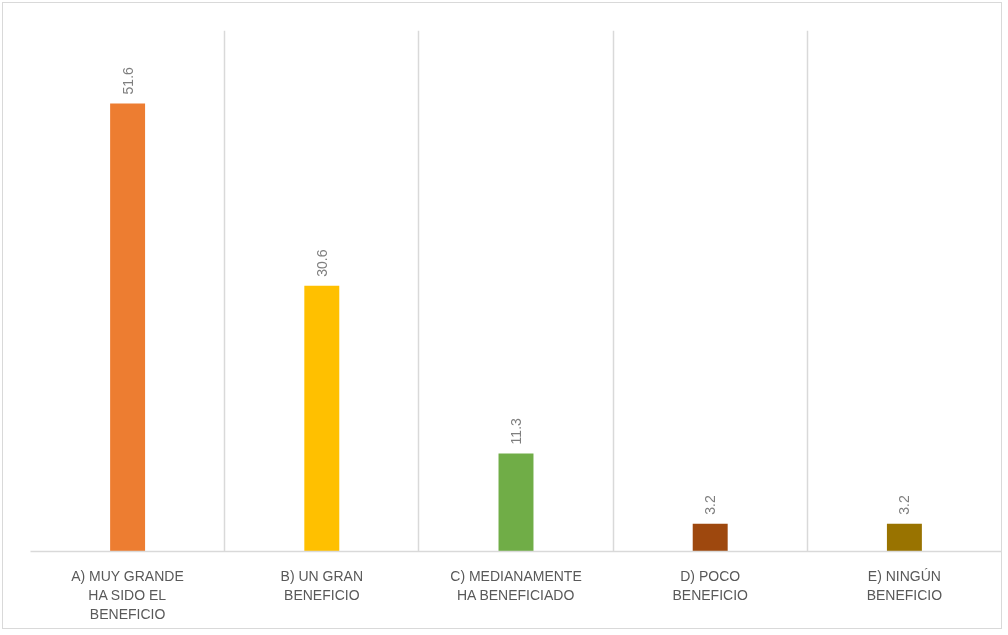 The width and height of the screenshot is (1008, 635). I want to click on x-tick-label: A) MUY GRANDE HA SIDO EL BENEFICIO, so click(127, 594).